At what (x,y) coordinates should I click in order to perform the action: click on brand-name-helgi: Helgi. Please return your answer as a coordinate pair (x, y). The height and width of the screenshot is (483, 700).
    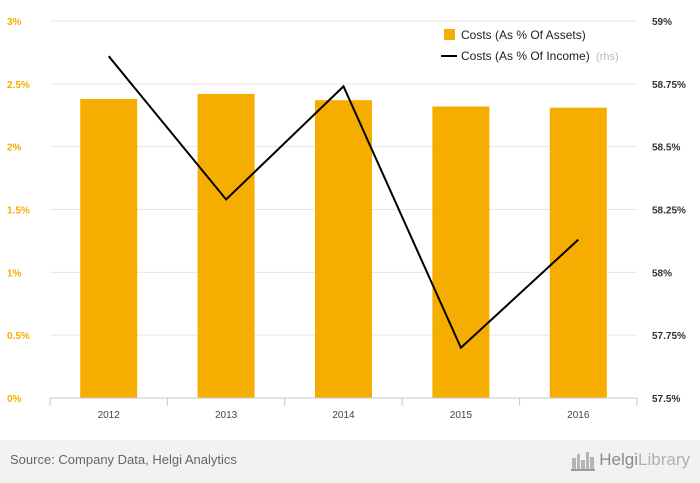
    Looking at the image, I should click on (619, 459).